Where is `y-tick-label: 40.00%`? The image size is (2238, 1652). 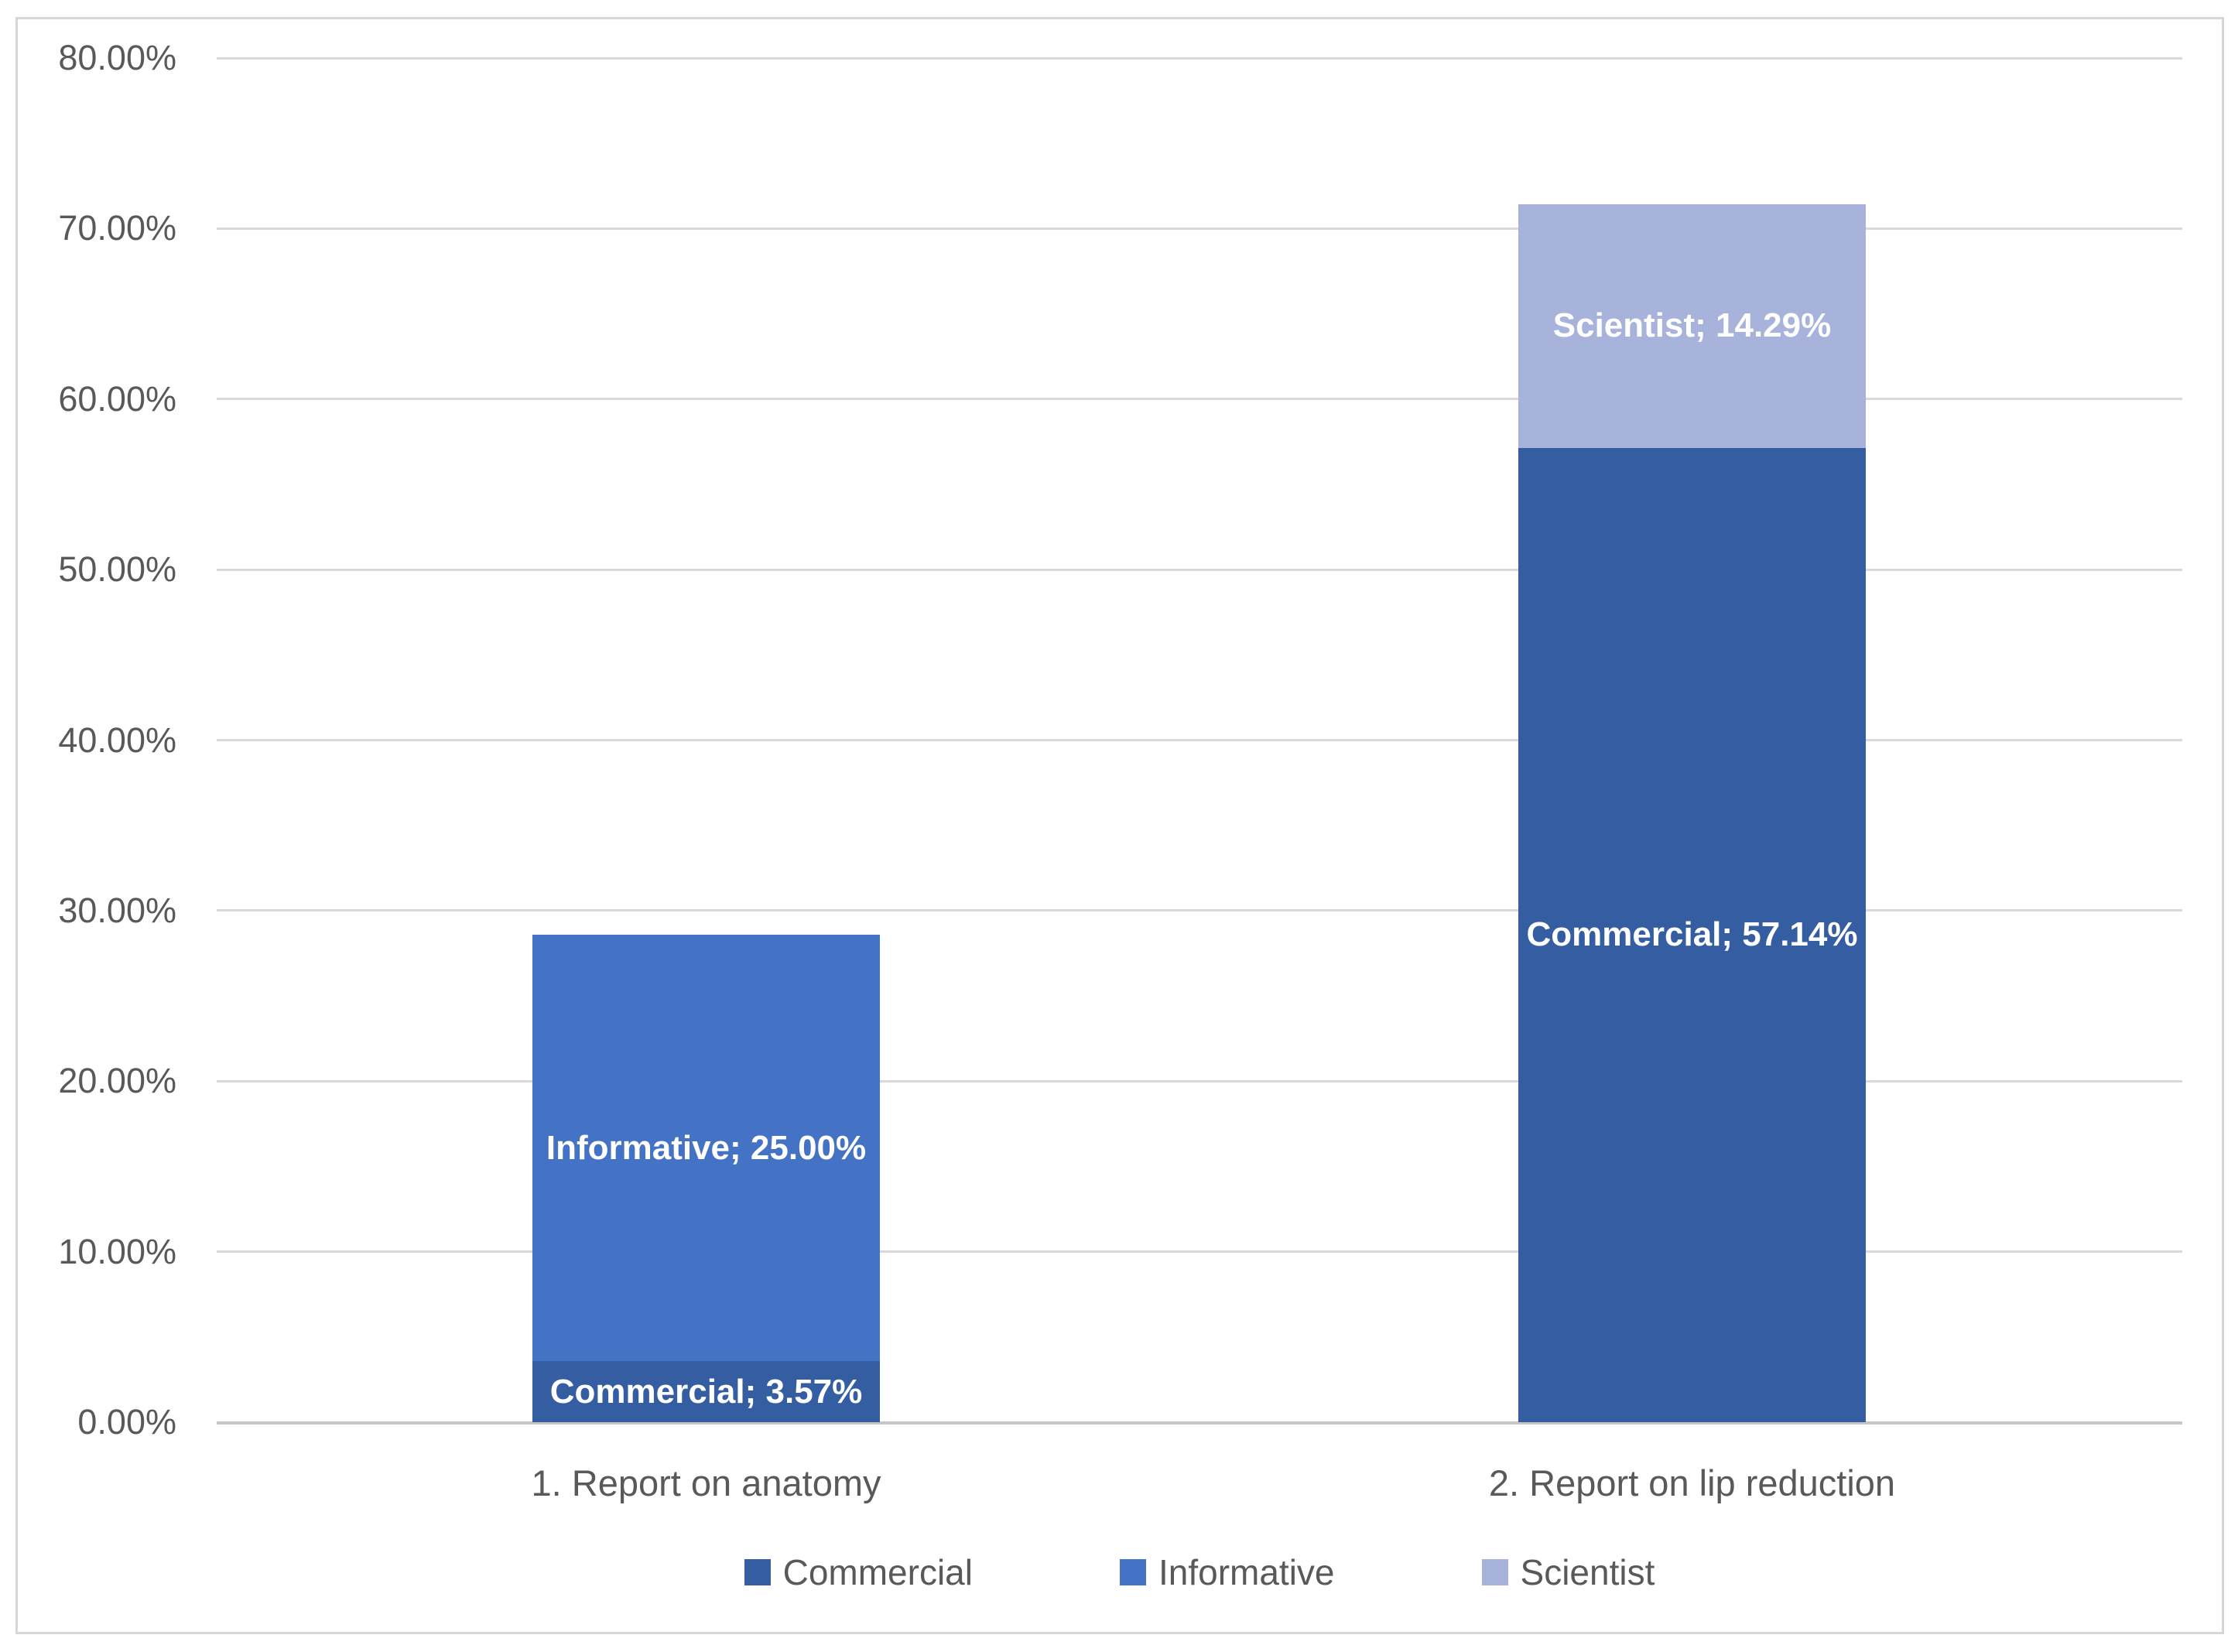
y-tick-label: 40.00% is located at coordinates (117, 740).